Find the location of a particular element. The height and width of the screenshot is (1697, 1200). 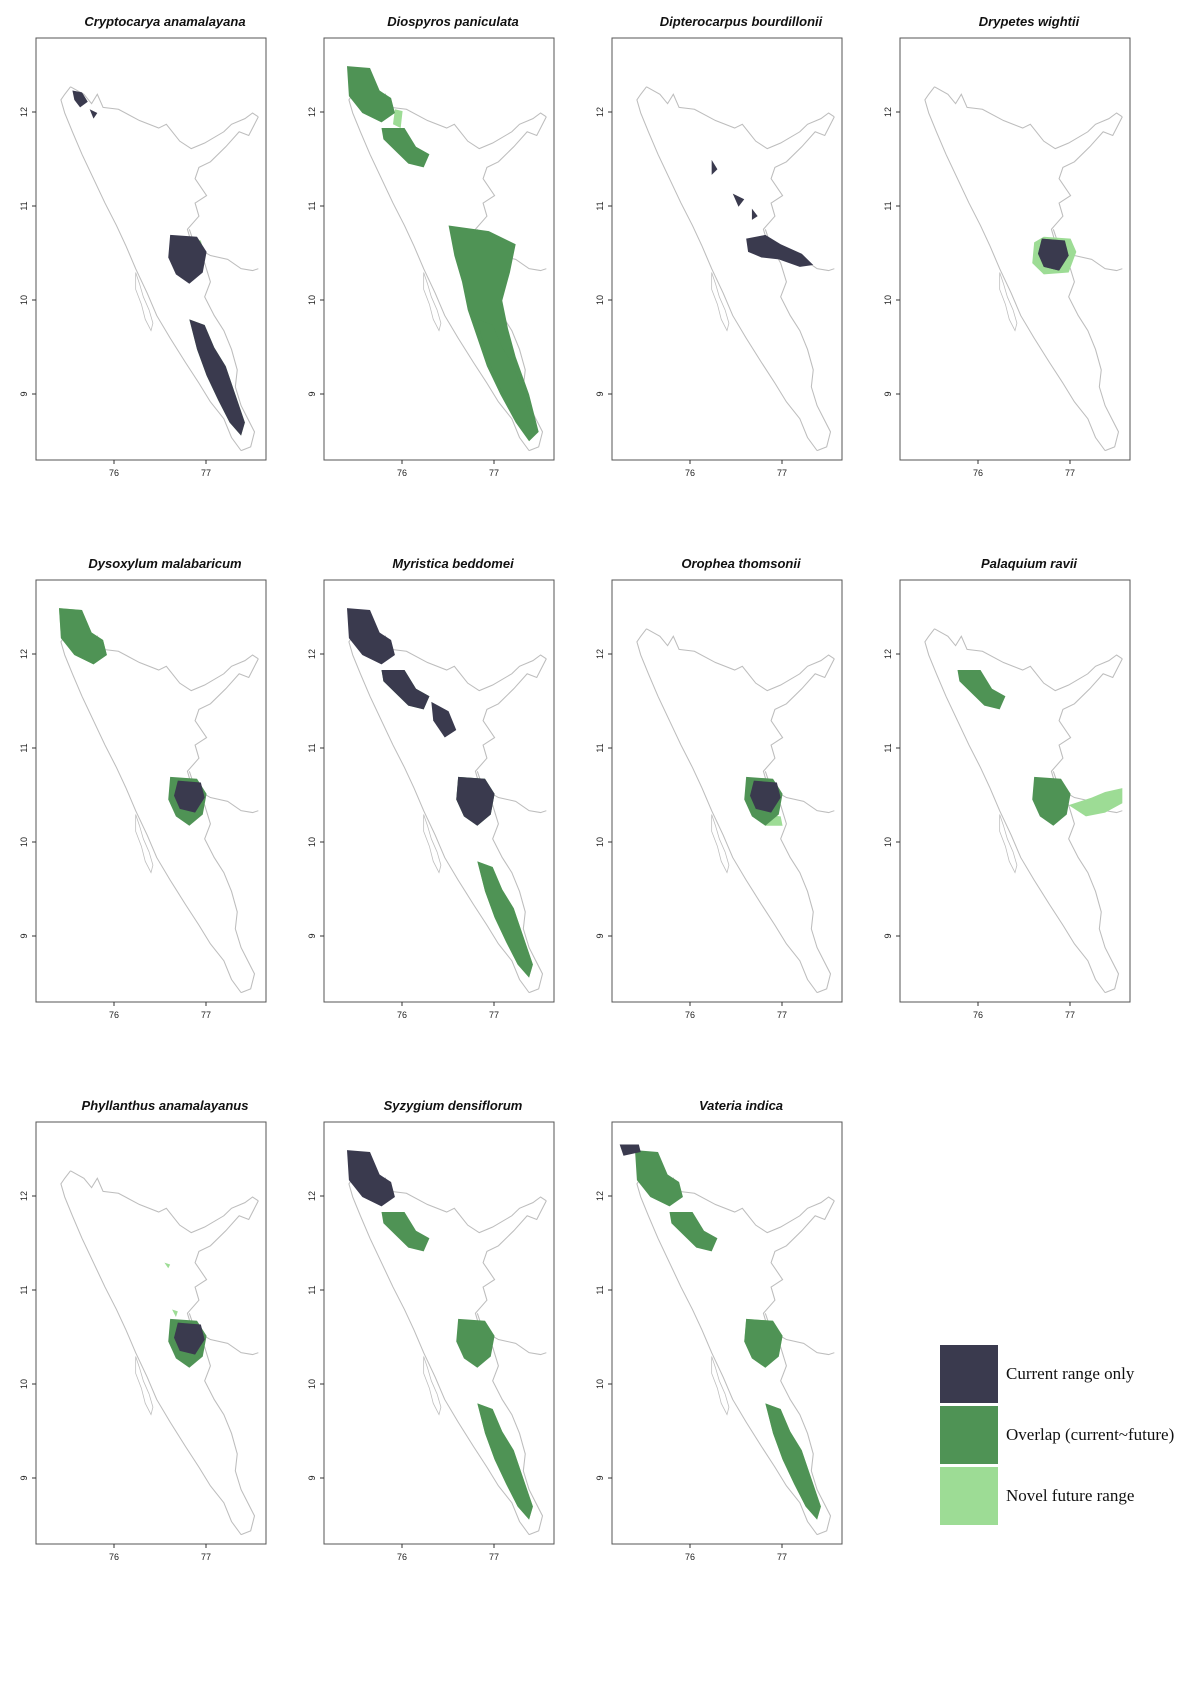

map-panel-syzygium-densiflorum: Syzygium densiflorum 12 11 10 9 76 77 is located at coordinates (447, 1363).